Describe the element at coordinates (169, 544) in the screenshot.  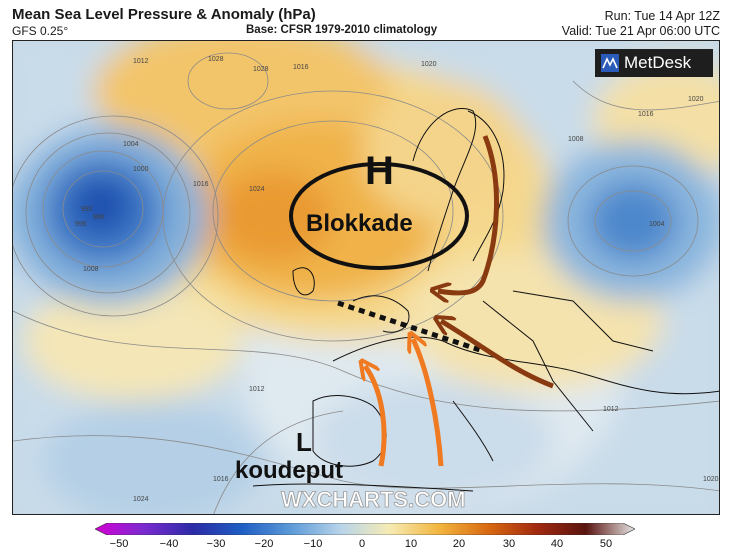
I see `colorbar-tick: −40` at that location.